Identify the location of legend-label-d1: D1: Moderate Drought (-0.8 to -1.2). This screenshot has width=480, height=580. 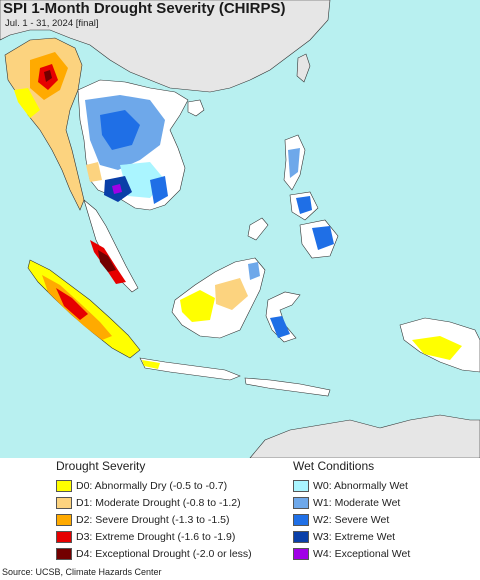
(158, 502).